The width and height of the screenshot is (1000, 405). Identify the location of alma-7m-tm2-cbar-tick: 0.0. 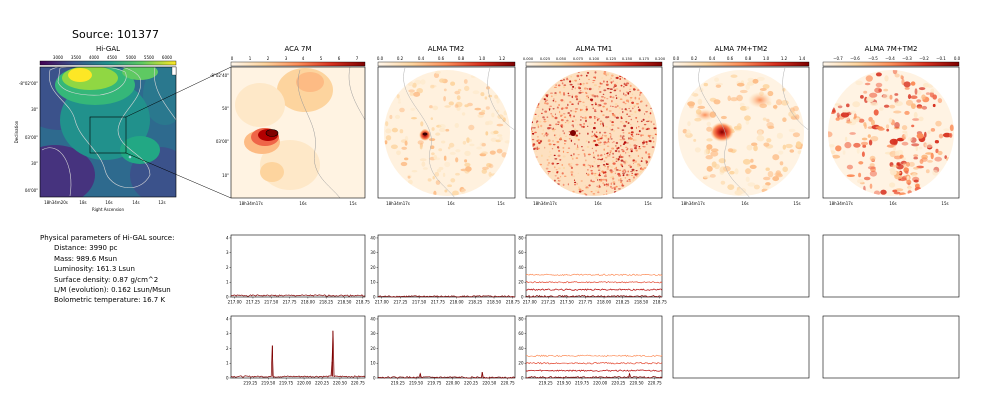
(676, 58).